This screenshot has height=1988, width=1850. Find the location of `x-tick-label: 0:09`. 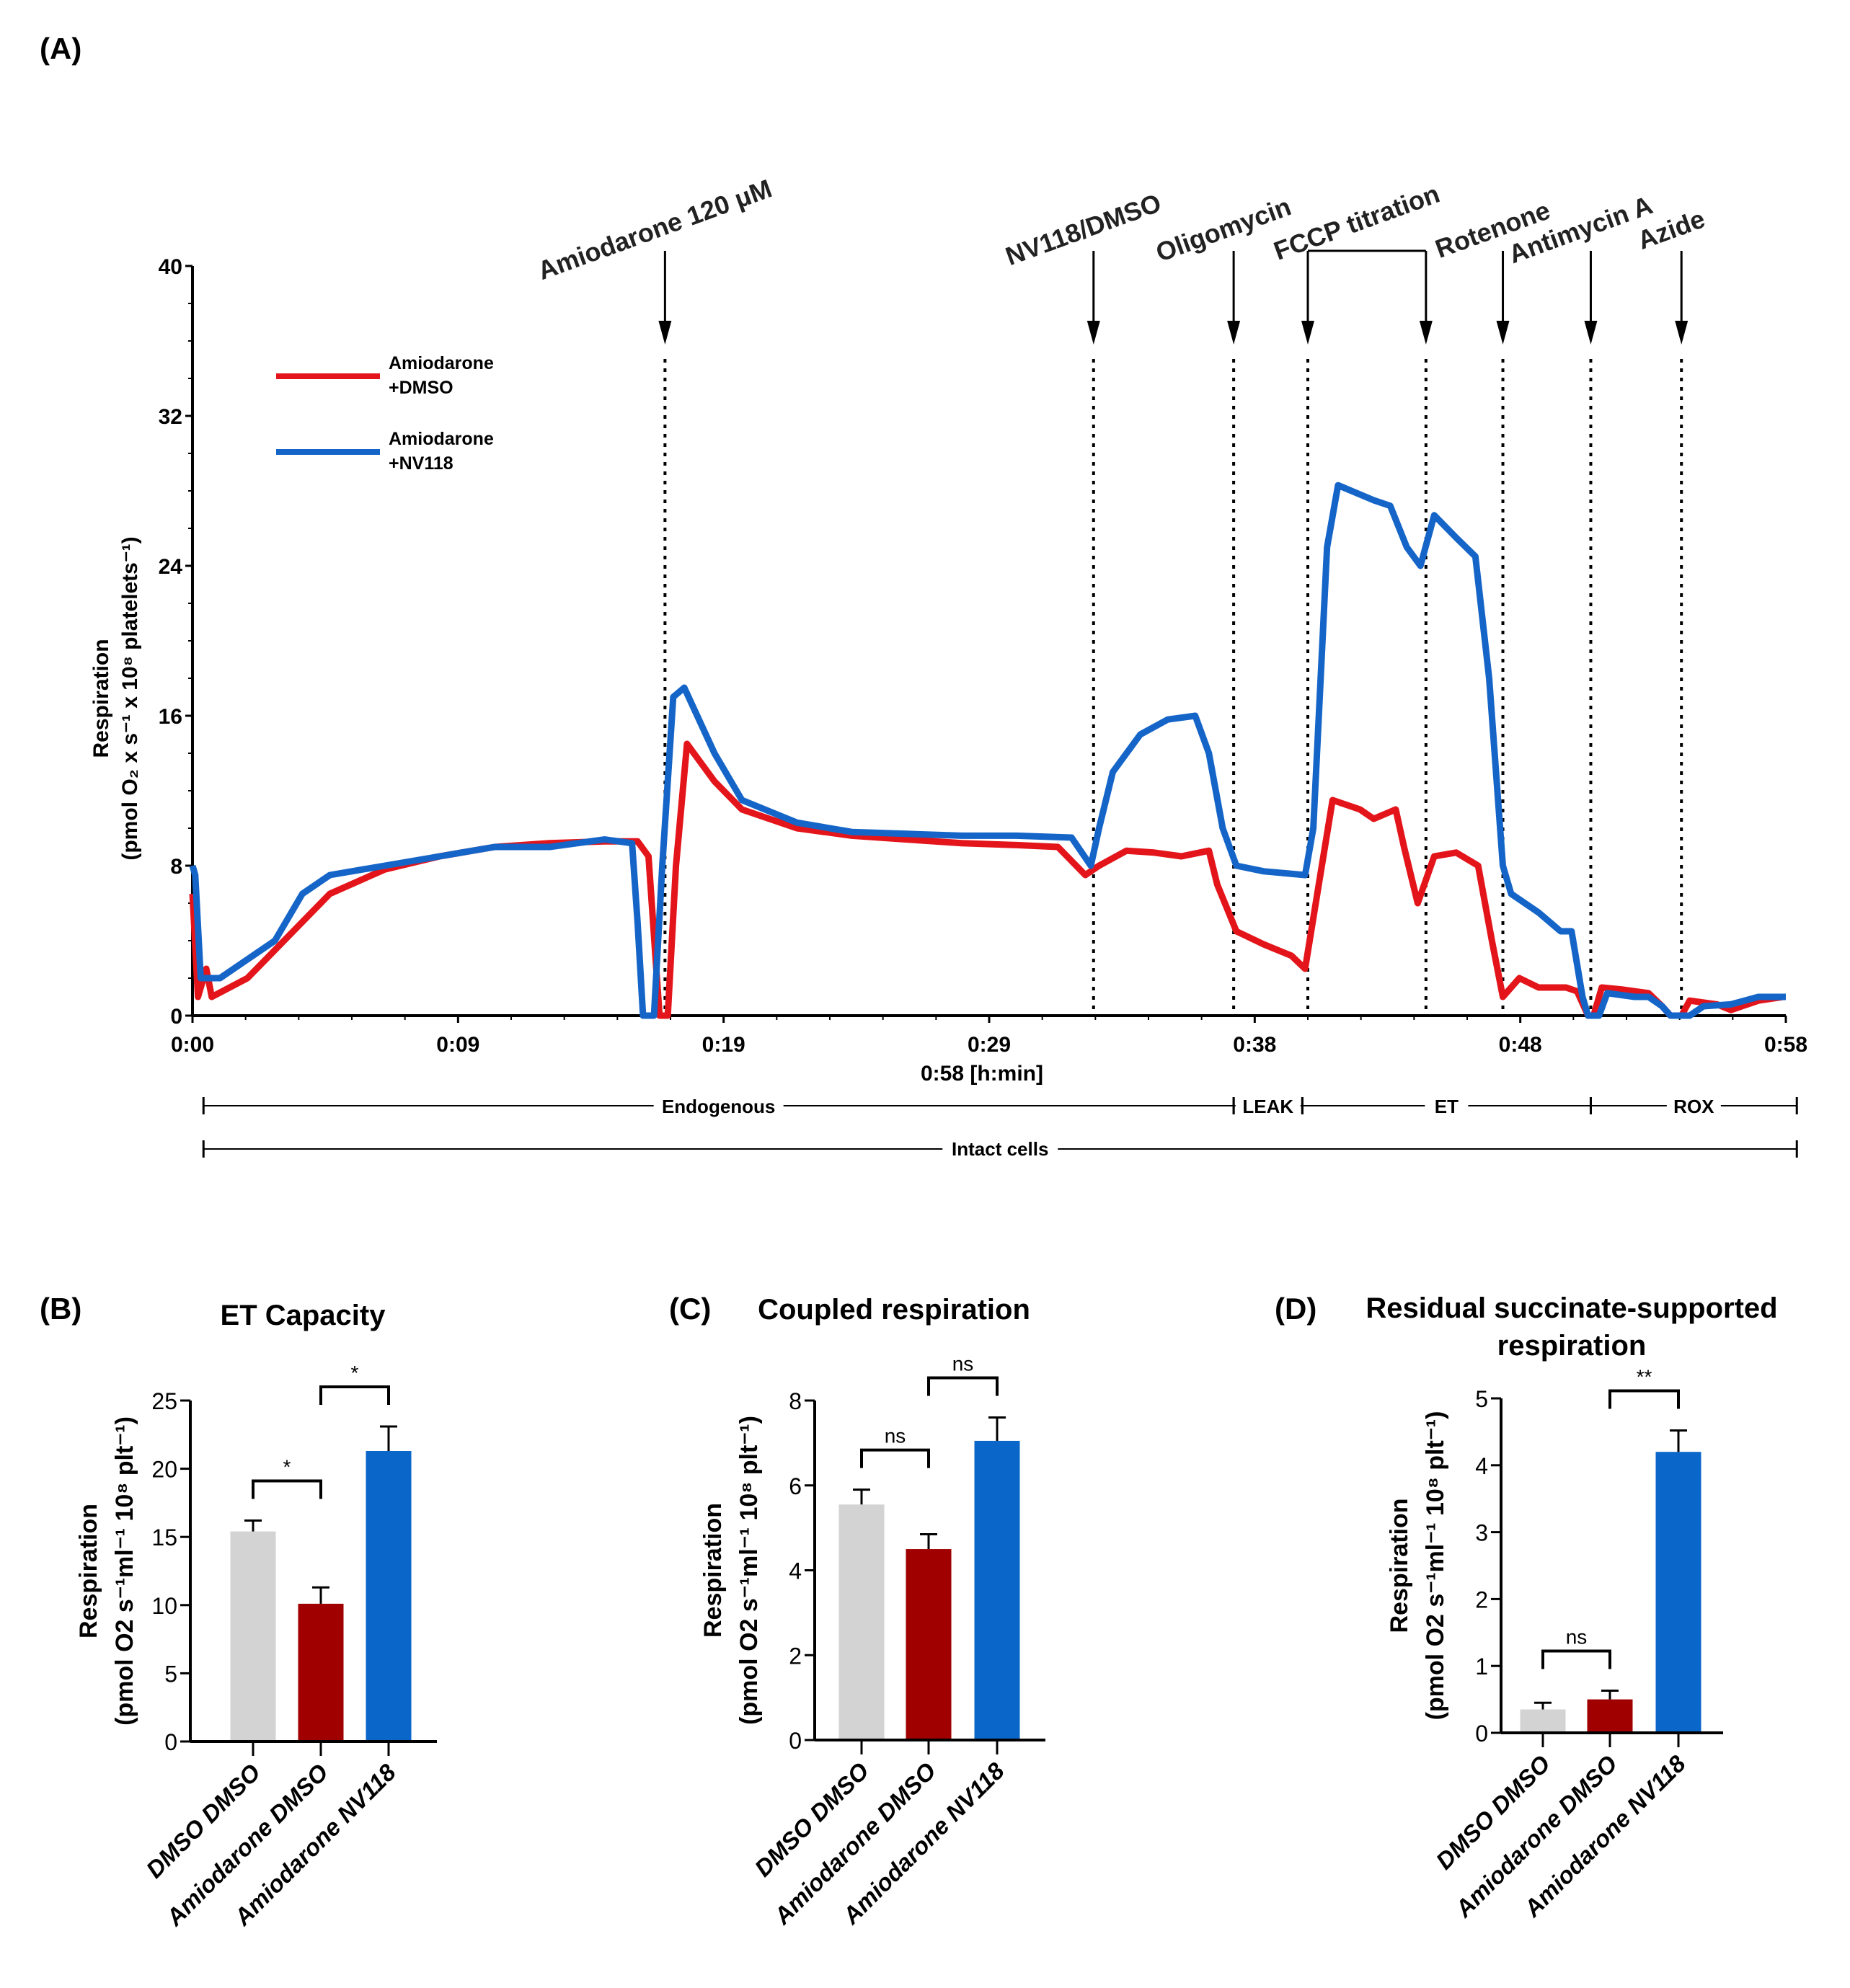

x-tick-label: 0:09 is located at coordinates (457, 1045).